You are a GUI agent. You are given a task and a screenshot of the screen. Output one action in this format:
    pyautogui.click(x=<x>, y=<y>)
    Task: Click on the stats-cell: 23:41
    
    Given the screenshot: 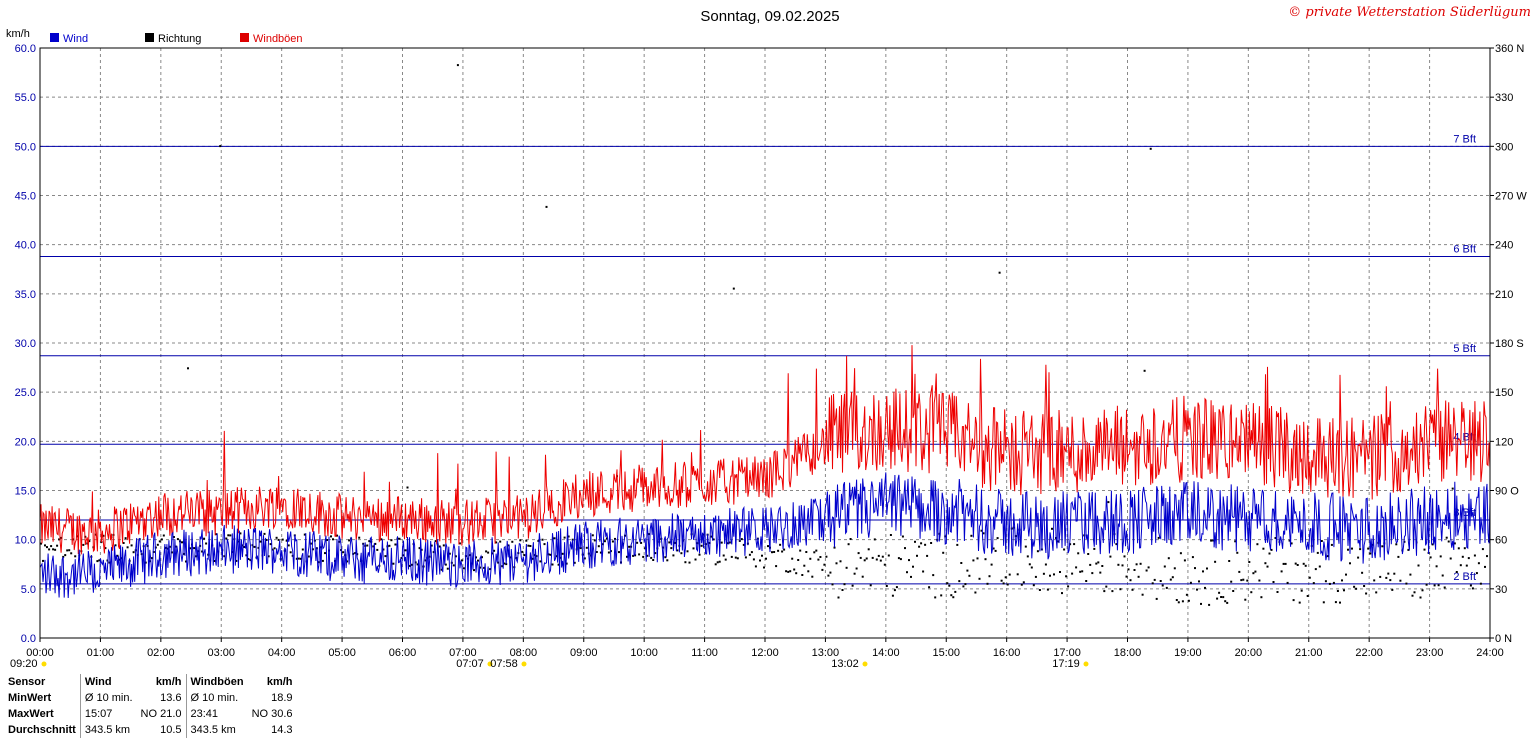 What is the action you would take?
    pyautogui.click(x=216, y=714)
    